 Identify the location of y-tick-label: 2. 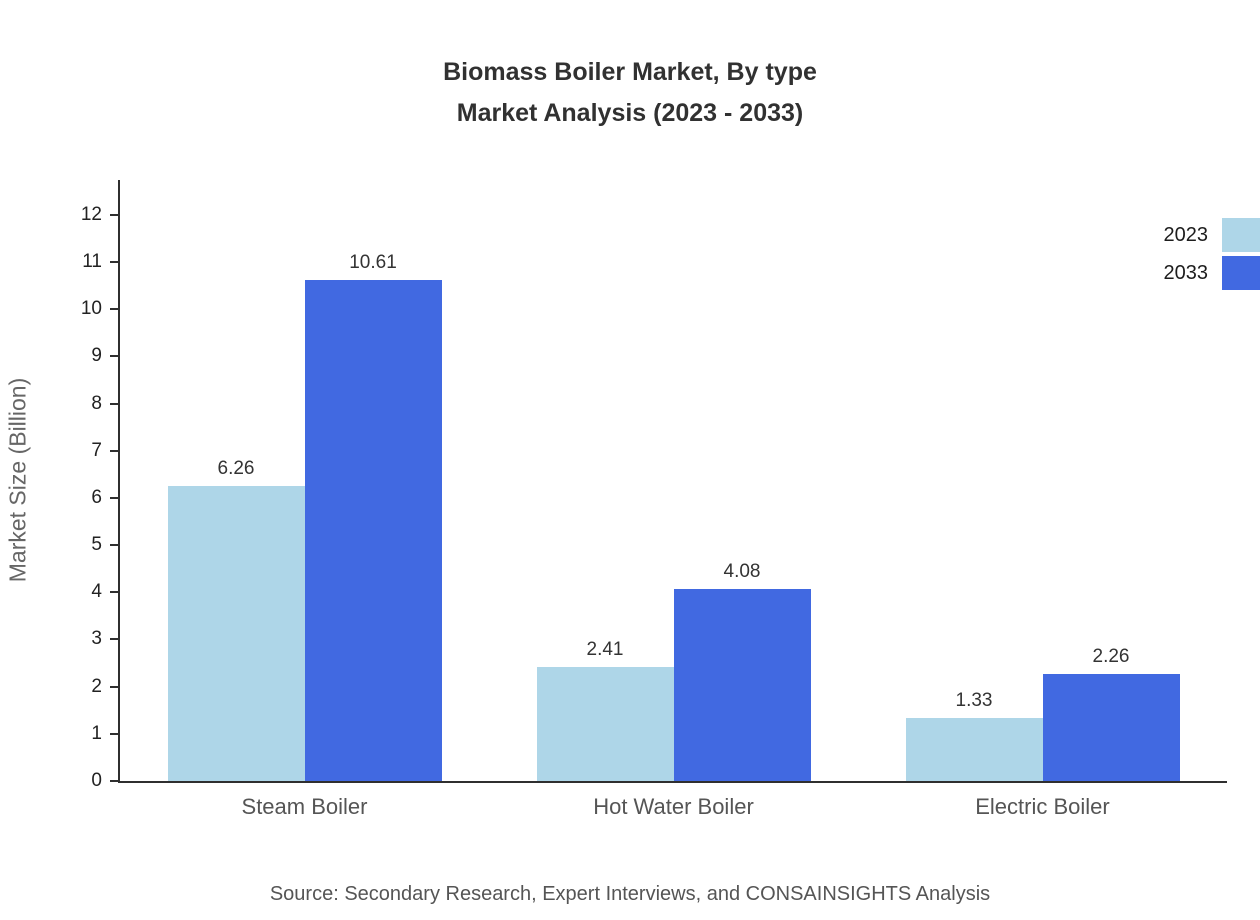
(96, 686).